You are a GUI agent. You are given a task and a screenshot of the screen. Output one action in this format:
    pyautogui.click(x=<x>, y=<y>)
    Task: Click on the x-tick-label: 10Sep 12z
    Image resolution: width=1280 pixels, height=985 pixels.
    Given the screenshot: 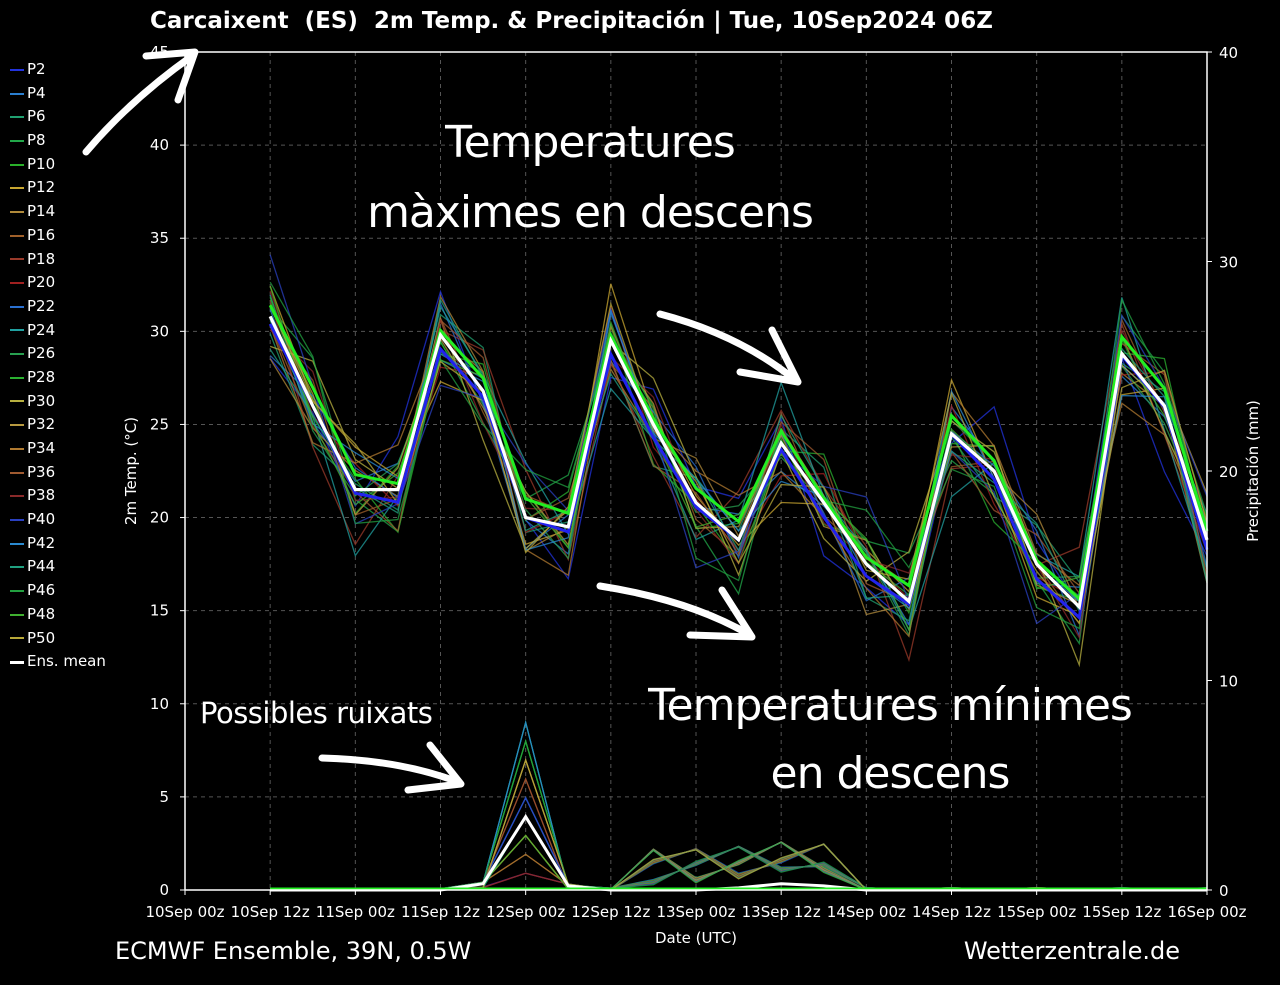 What is the action you would take?
    pyautogui.click(x=270, y=912)
    